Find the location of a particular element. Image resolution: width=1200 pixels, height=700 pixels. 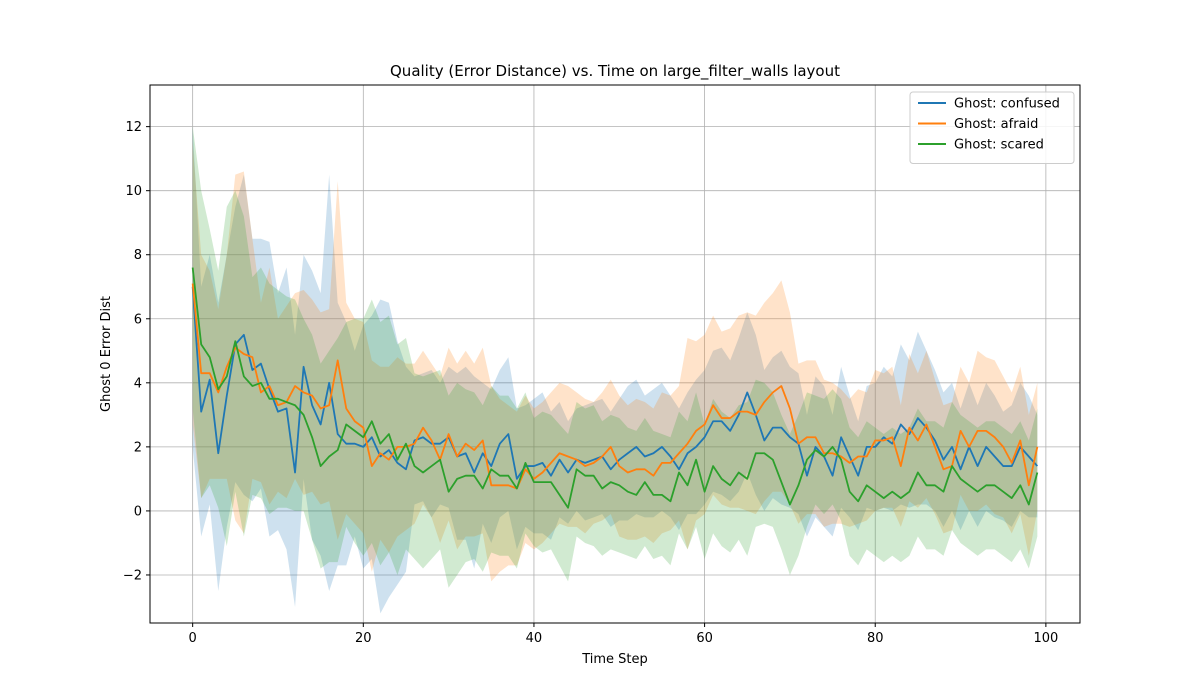

legend-label: Ghost: afraid is located at coordinates (996, 124).